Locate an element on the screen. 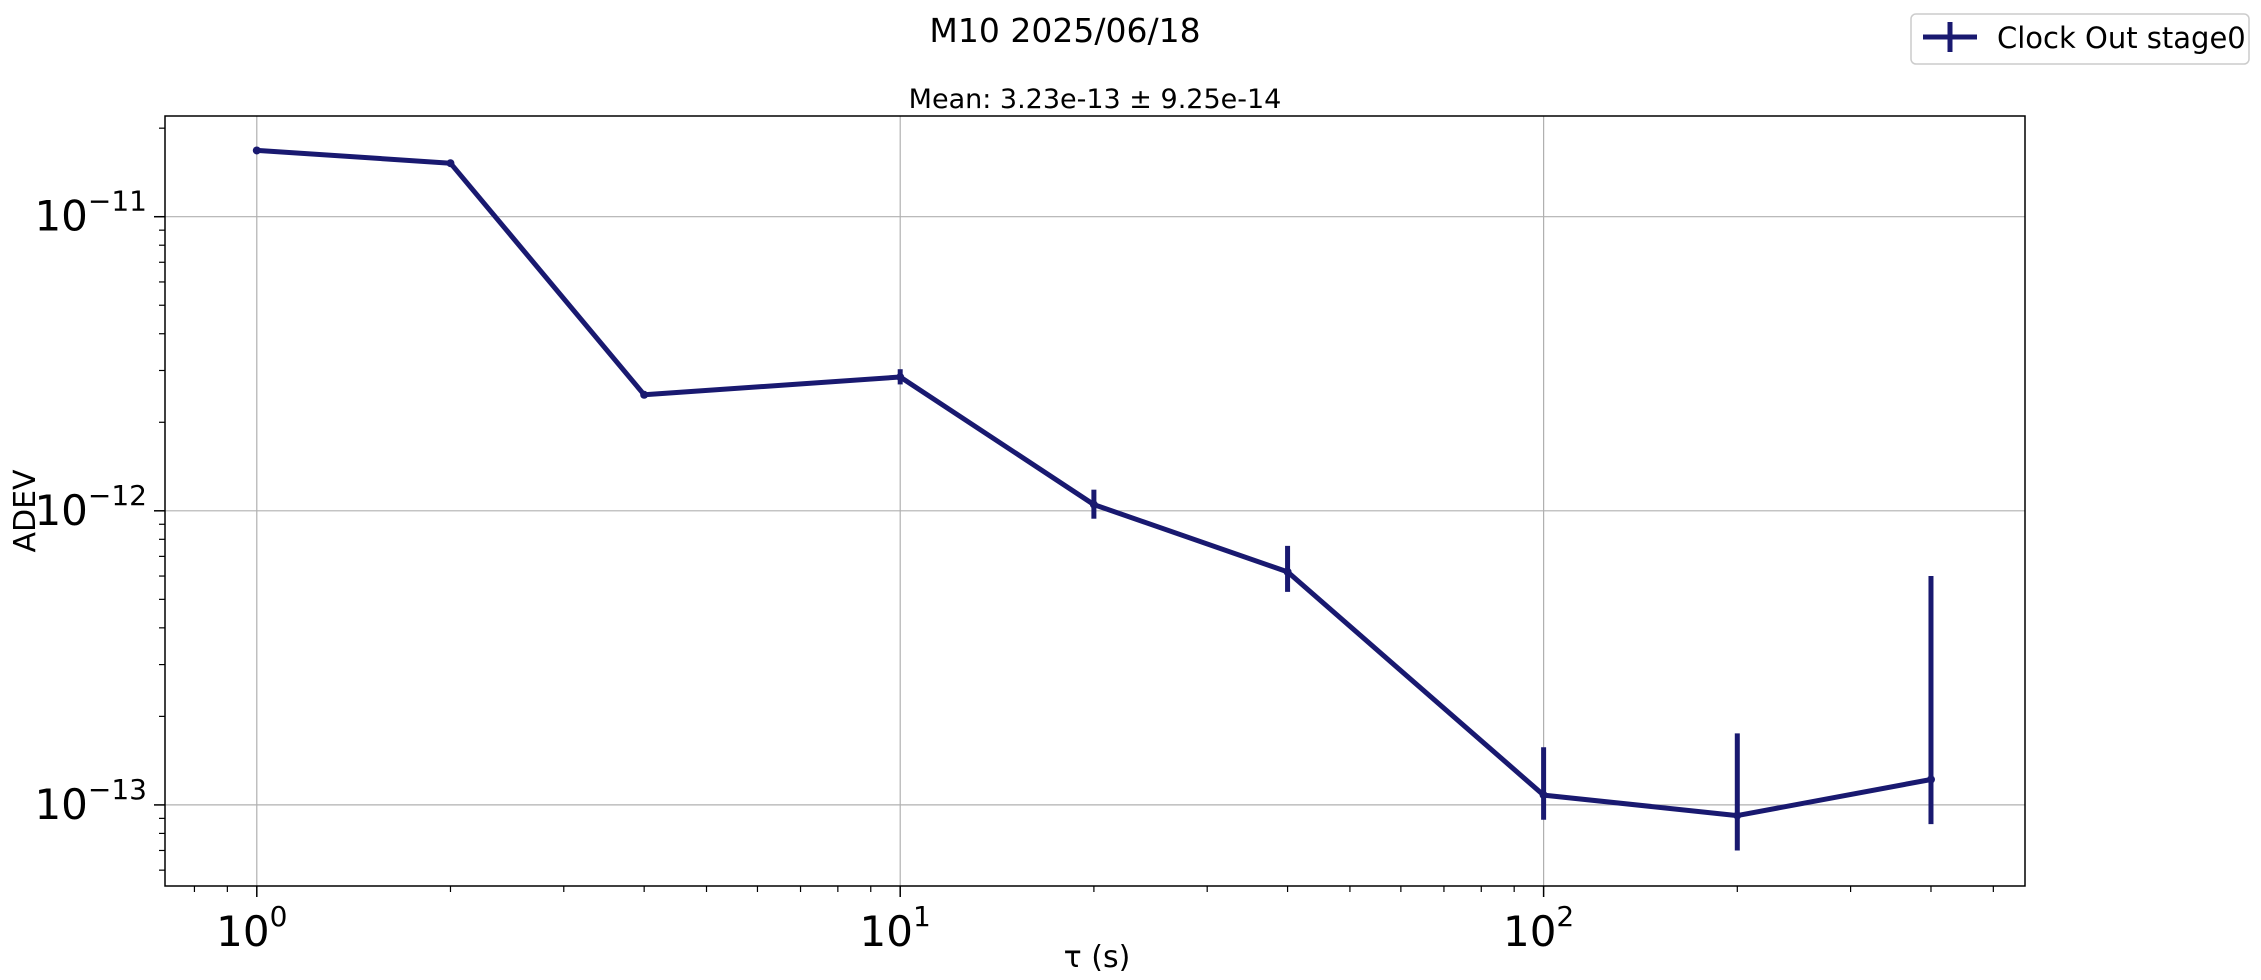 This screenshot has width=2261, height=980. chart-title: Mean: 3.23e-13 ± 9.25e-14 is located at coordinates (1095, 99).